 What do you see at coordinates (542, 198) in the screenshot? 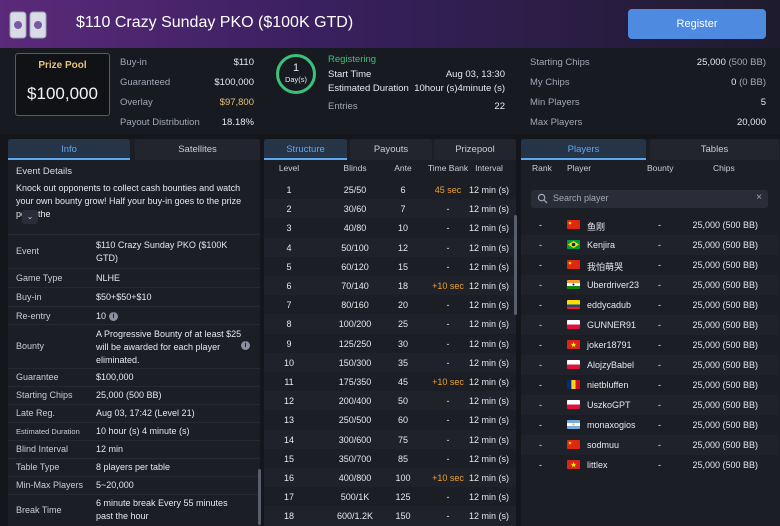
I see `search-icon` at bounding box center [542, 198].